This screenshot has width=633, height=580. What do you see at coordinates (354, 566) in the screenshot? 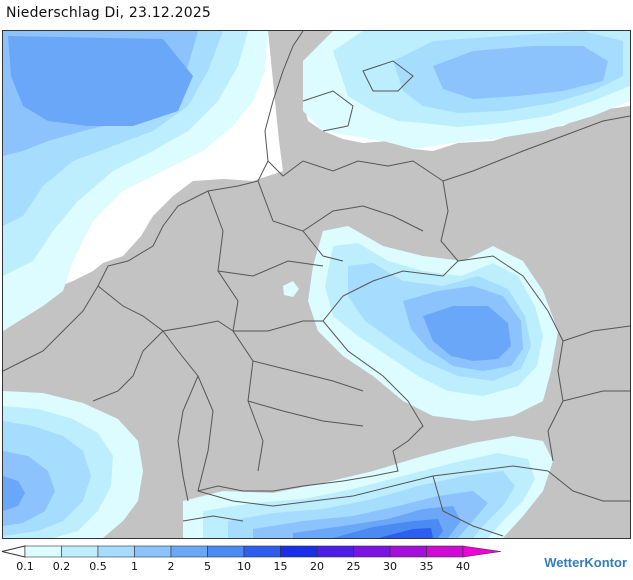
I see `legend-label-9: 25` at bounding box center [354, 566].